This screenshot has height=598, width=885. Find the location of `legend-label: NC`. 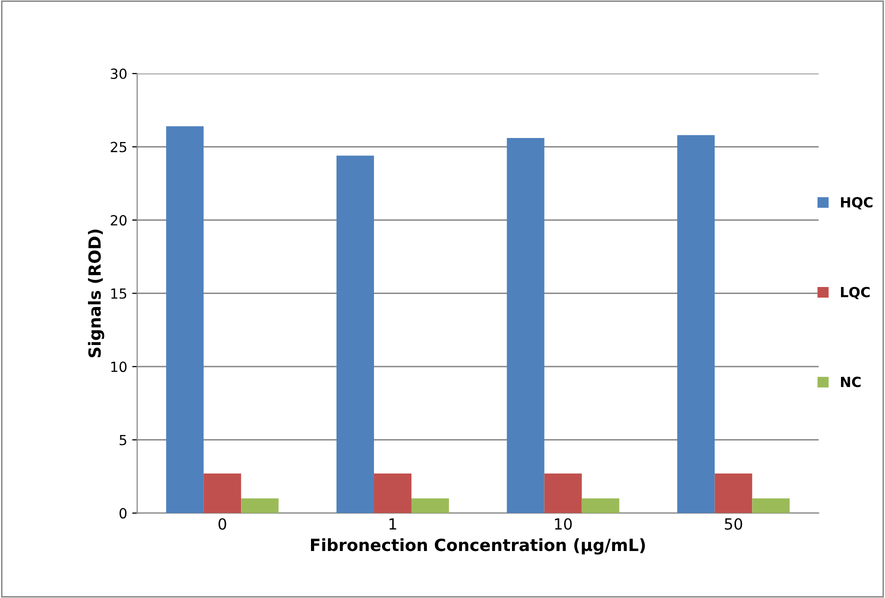

legend-label: NC is located at coordinates (850, 382).